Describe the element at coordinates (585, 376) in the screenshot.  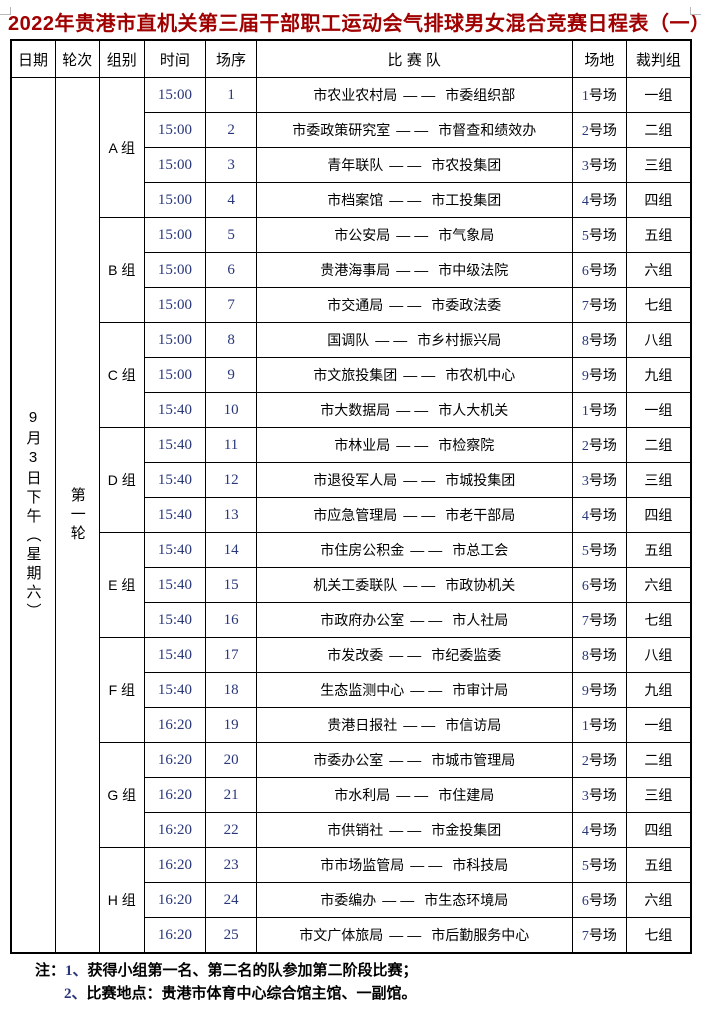
I see `court-number: 9` at that location.